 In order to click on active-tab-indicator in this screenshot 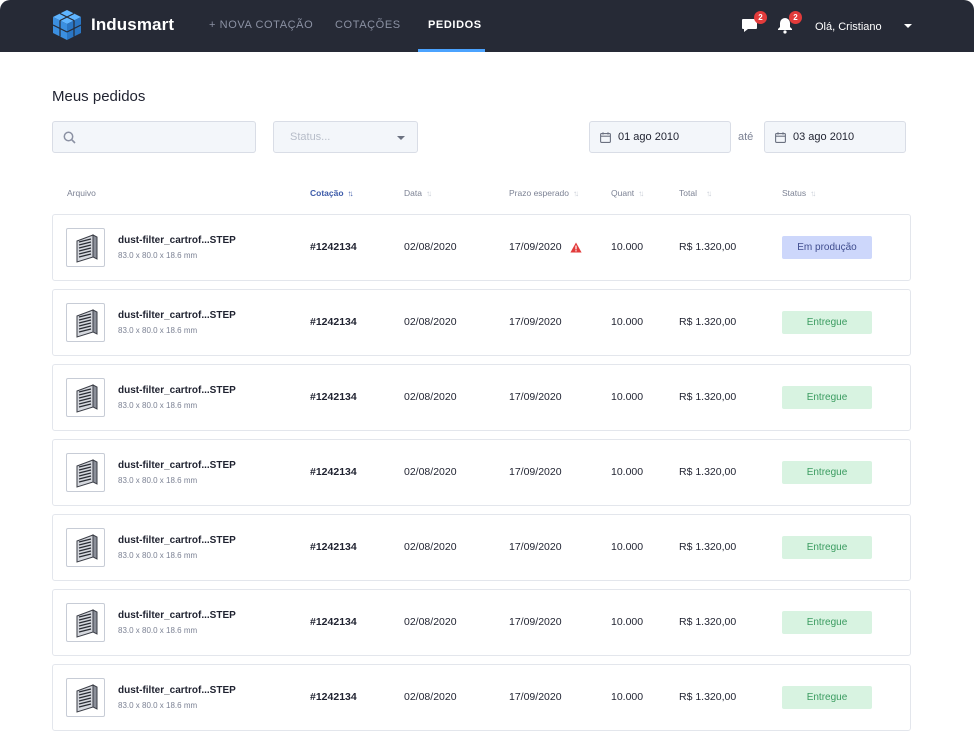, I will do `click(451, 50)`.